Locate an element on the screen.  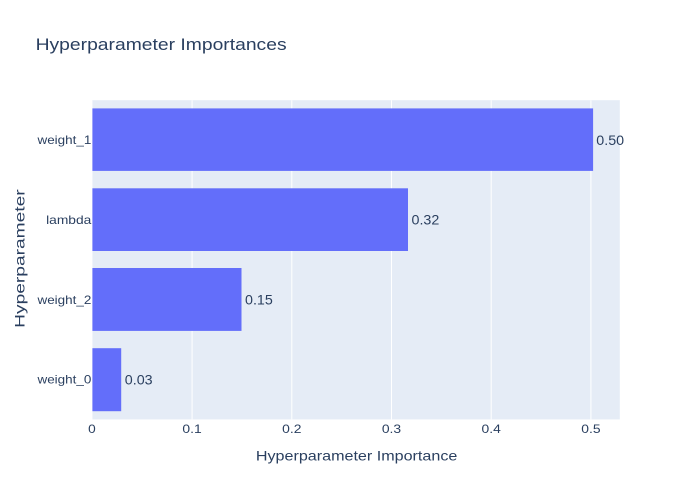
svg-text: 0.15 is located at coordinates (259, 300).